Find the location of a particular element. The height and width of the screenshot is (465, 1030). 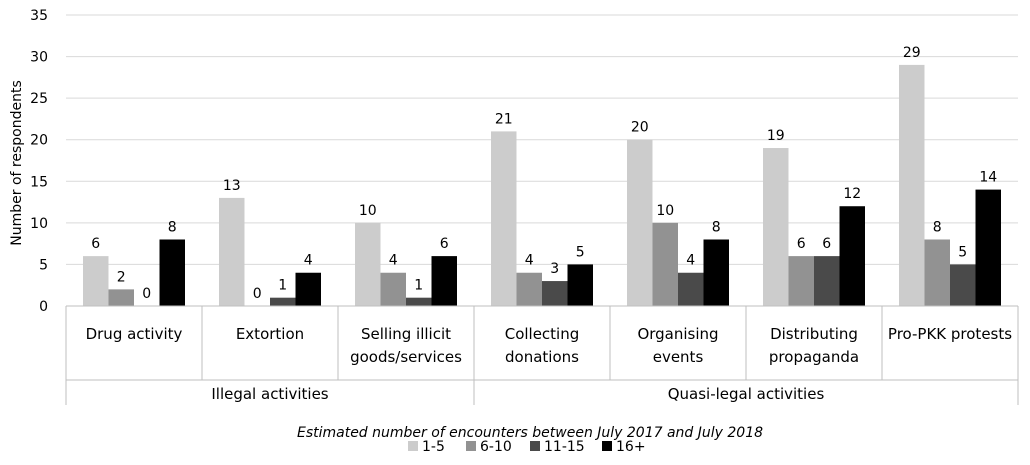

legend-label: 16+ is located at coordinates (631, 447).